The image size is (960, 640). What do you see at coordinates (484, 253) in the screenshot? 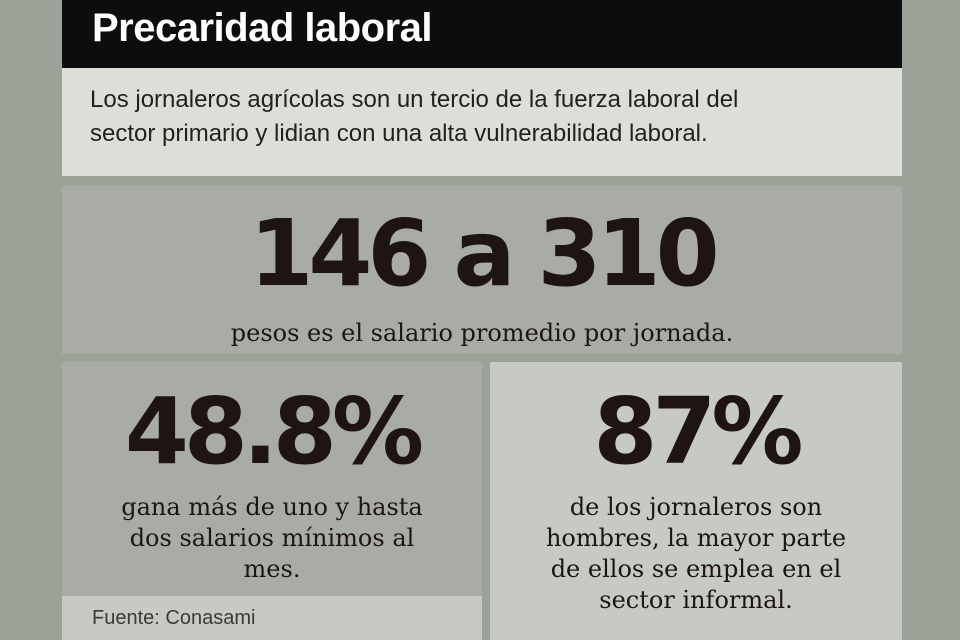
I see `salary-figure: 146 a 310` at bounding box center [484, 253].